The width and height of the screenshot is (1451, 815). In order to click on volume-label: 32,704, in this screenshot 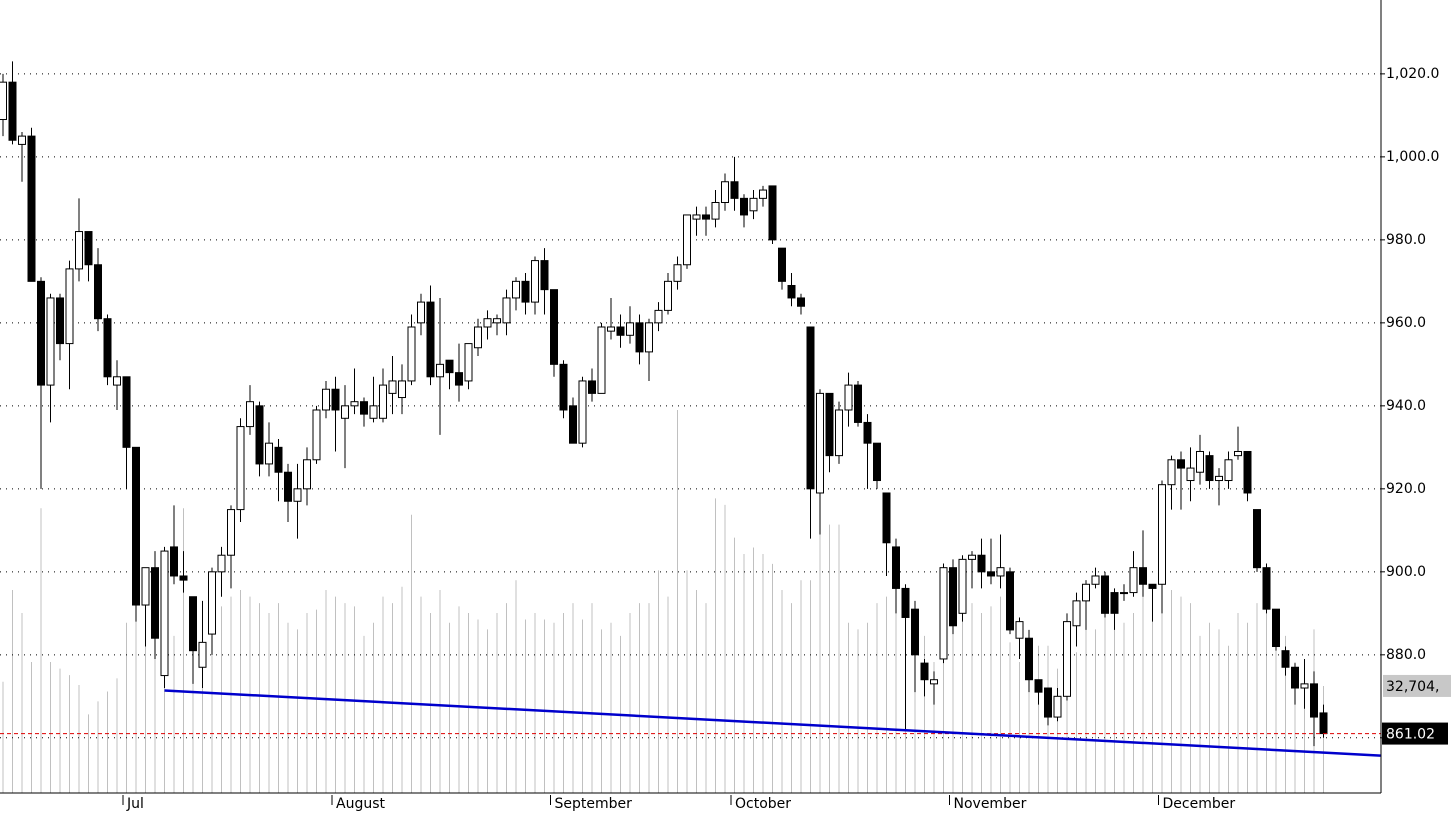, I will do `click(1412, 687)`.